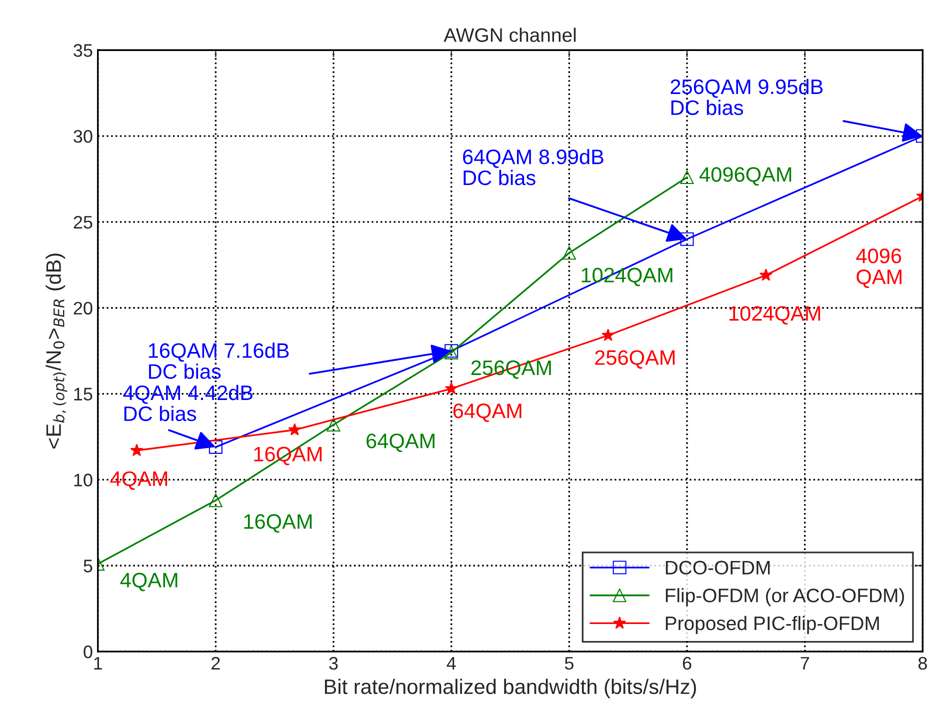 The image size is (932, 716). I want to click on legend-label: DCO-OFDM, so click(718, 567).